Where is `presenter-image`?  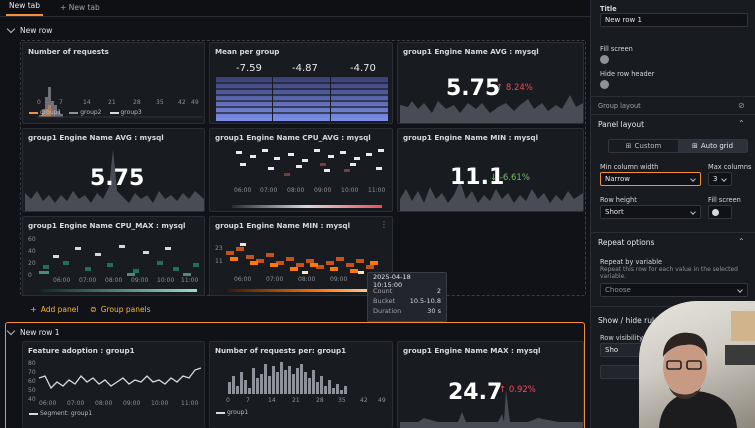 presenter-image is located at coordinates (707, 369).